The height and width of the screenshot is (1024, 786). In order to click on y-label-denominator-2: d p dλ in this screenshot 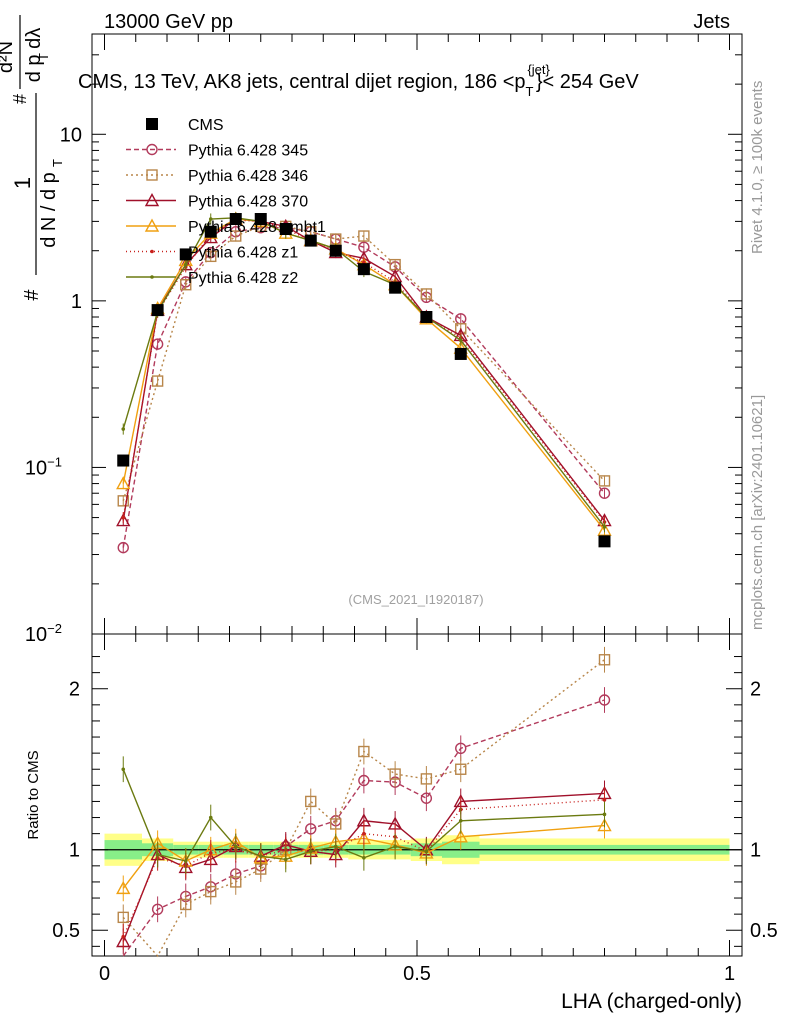, I will do `click(34, 55)`.